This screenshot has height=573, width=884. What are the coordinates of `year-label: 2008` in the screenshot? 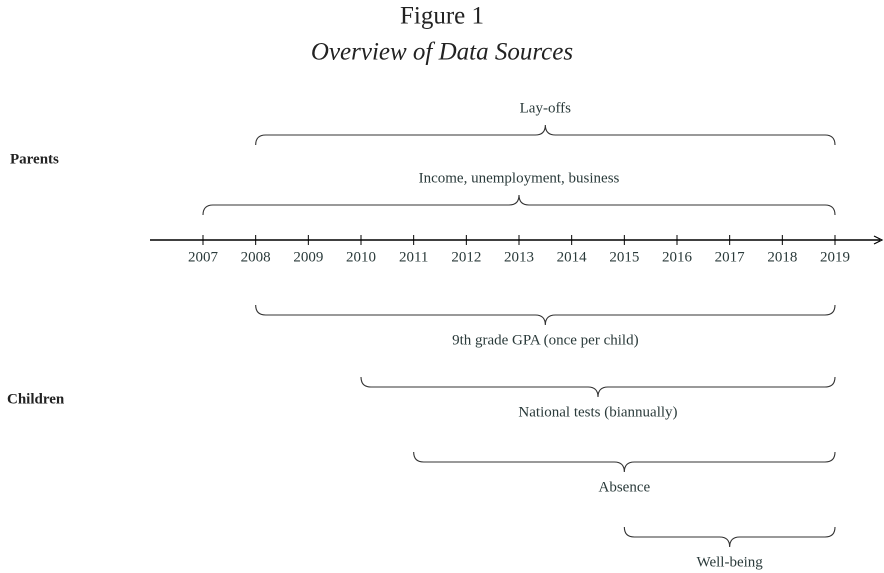 It's located at (256, 257).